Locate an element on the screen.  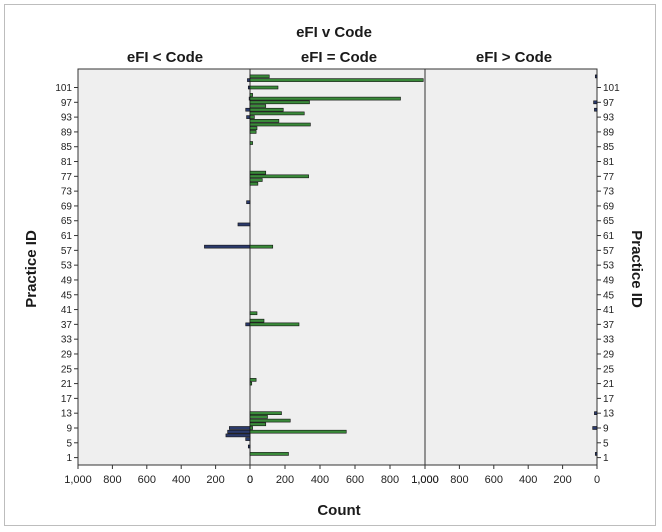
y-tick-label-right: 37 is located at coordinates (609, 325).